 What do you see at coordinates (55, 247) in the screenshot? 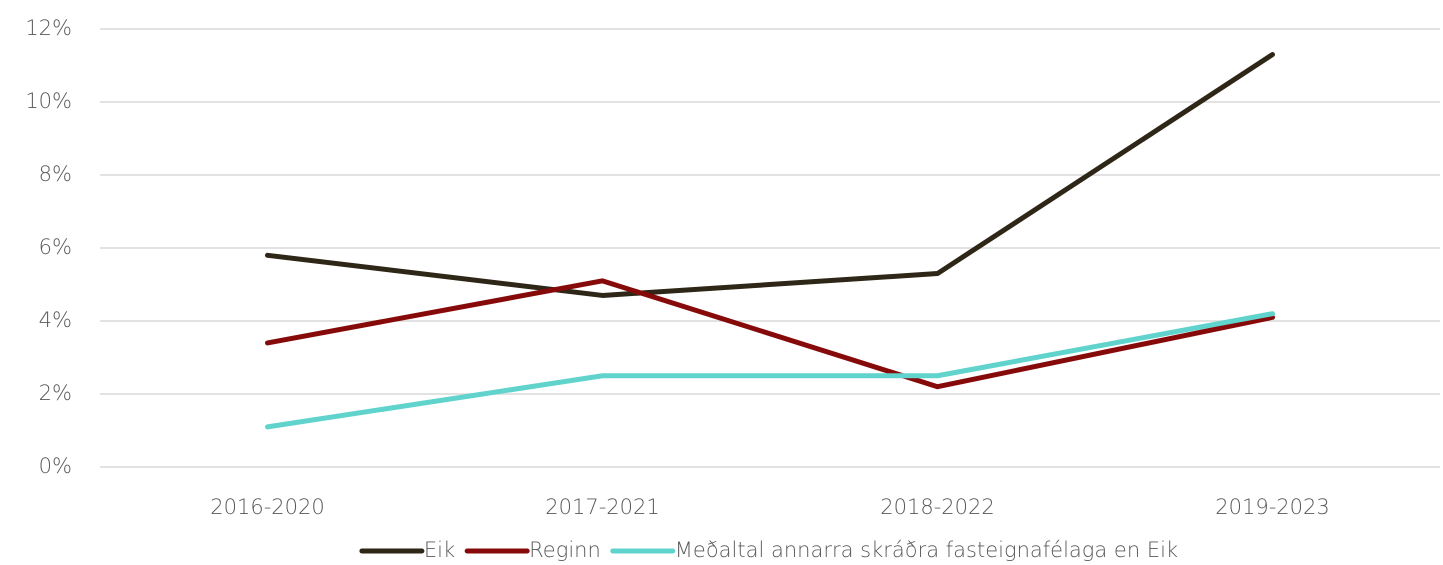
I see `y-tick-label: 6%` at bounding box center [55, 247].